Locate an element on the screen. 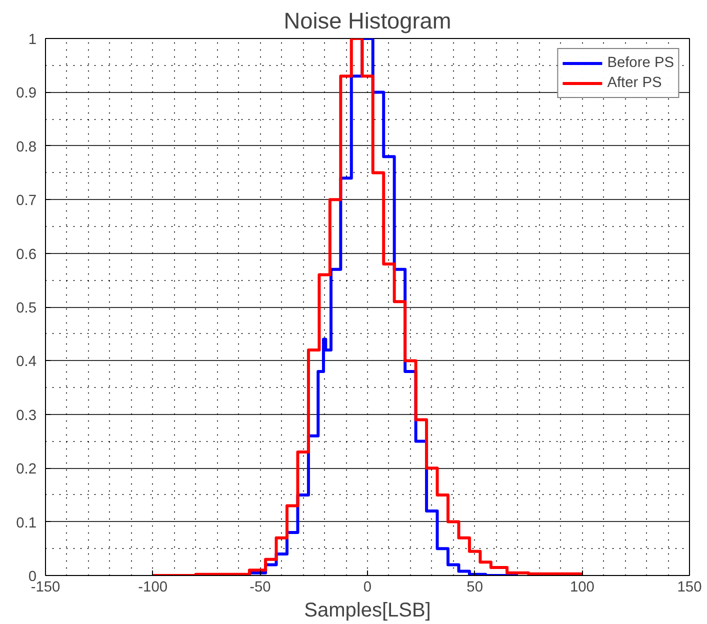 Image resolution: width=707 pixels, height=624 pixels. y-tick-label: 0.4 is located at coordinates (26, 362).